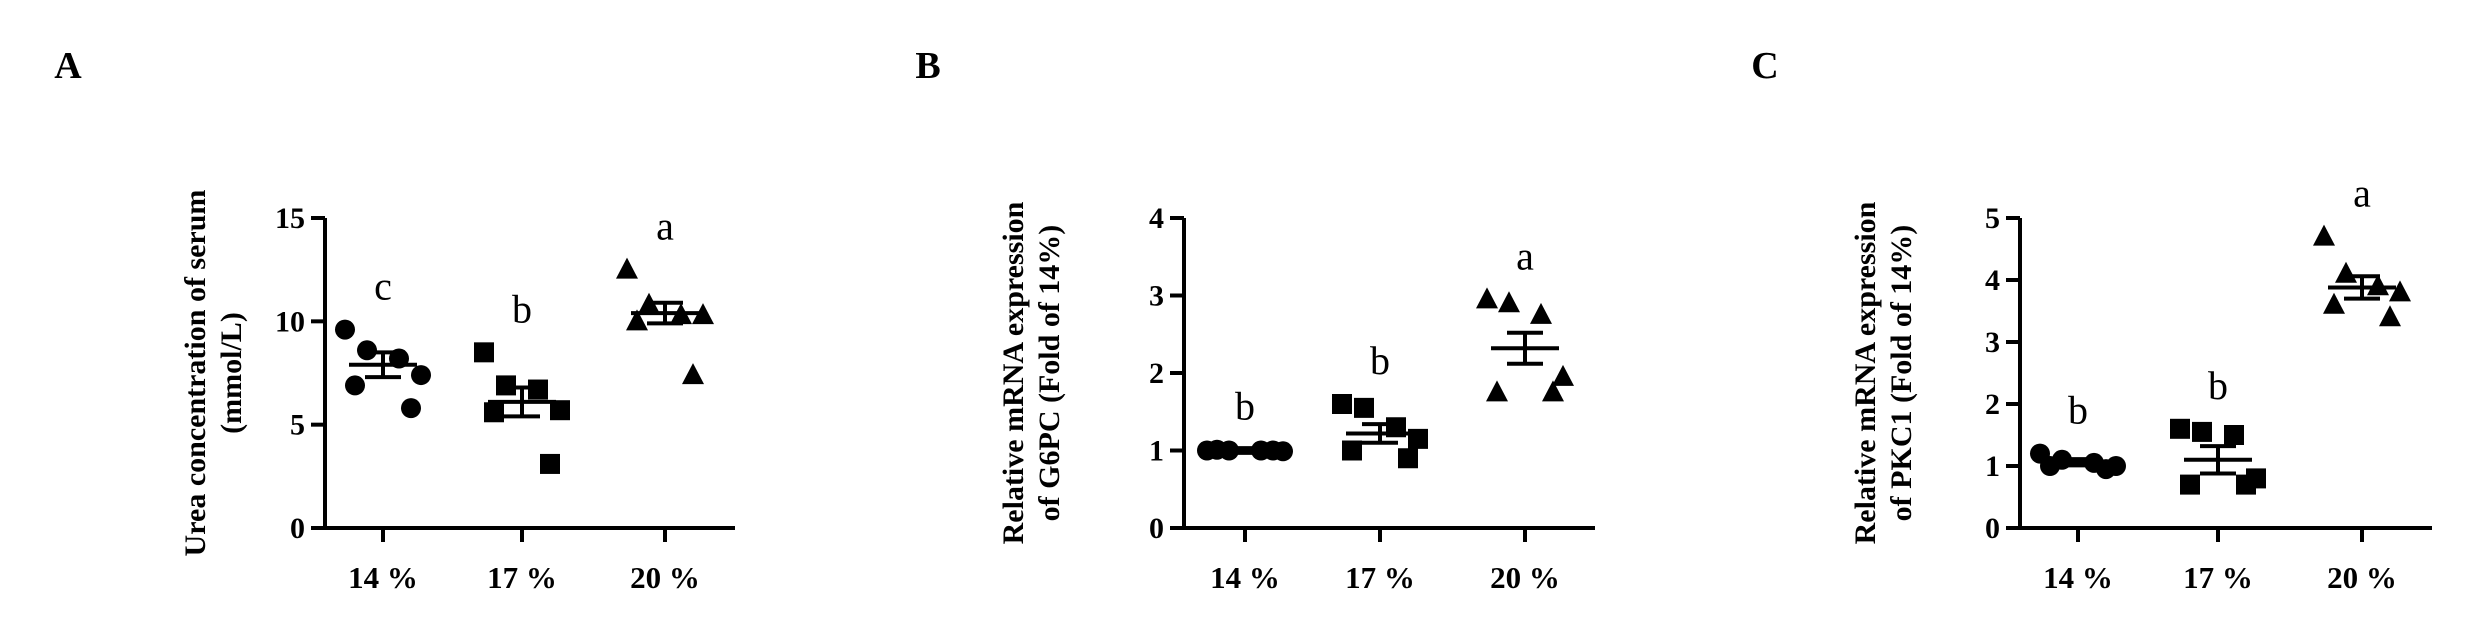  Describe the element at coordinates (195, 373) in the screenshot. I see `y-axis-title-line: Urea concentration of serum` at that location.